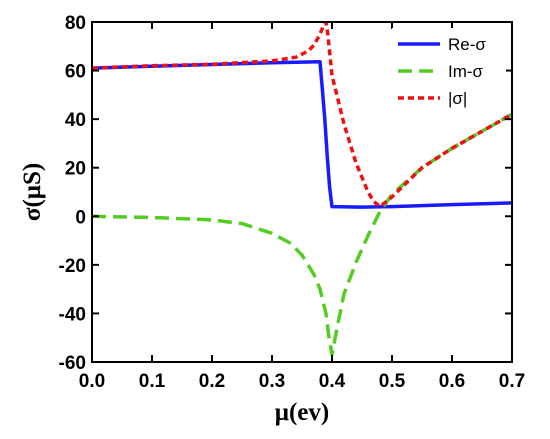 Image resolution: width=550 pixels, height=439 pixels. What do you see at coordinates (32, 192) in the screenshot?
I see `y-axis-title: σ(μS)` at bounding box center [32, 192].